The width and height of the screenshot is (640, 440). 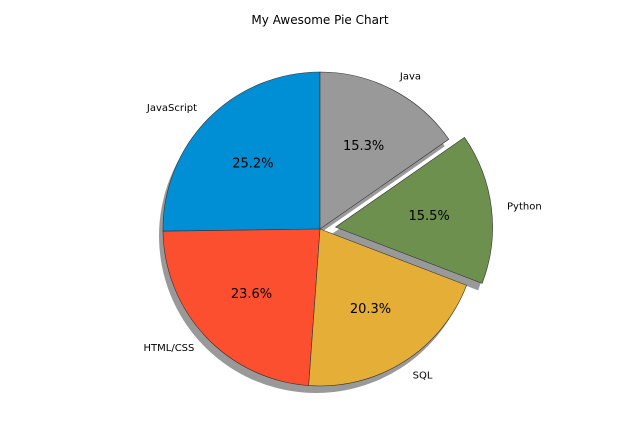 What do you see at coordinates (423, 375) in the screenshot?
I see `slice-label-sql: SQL` at bounding box center [423, 375].